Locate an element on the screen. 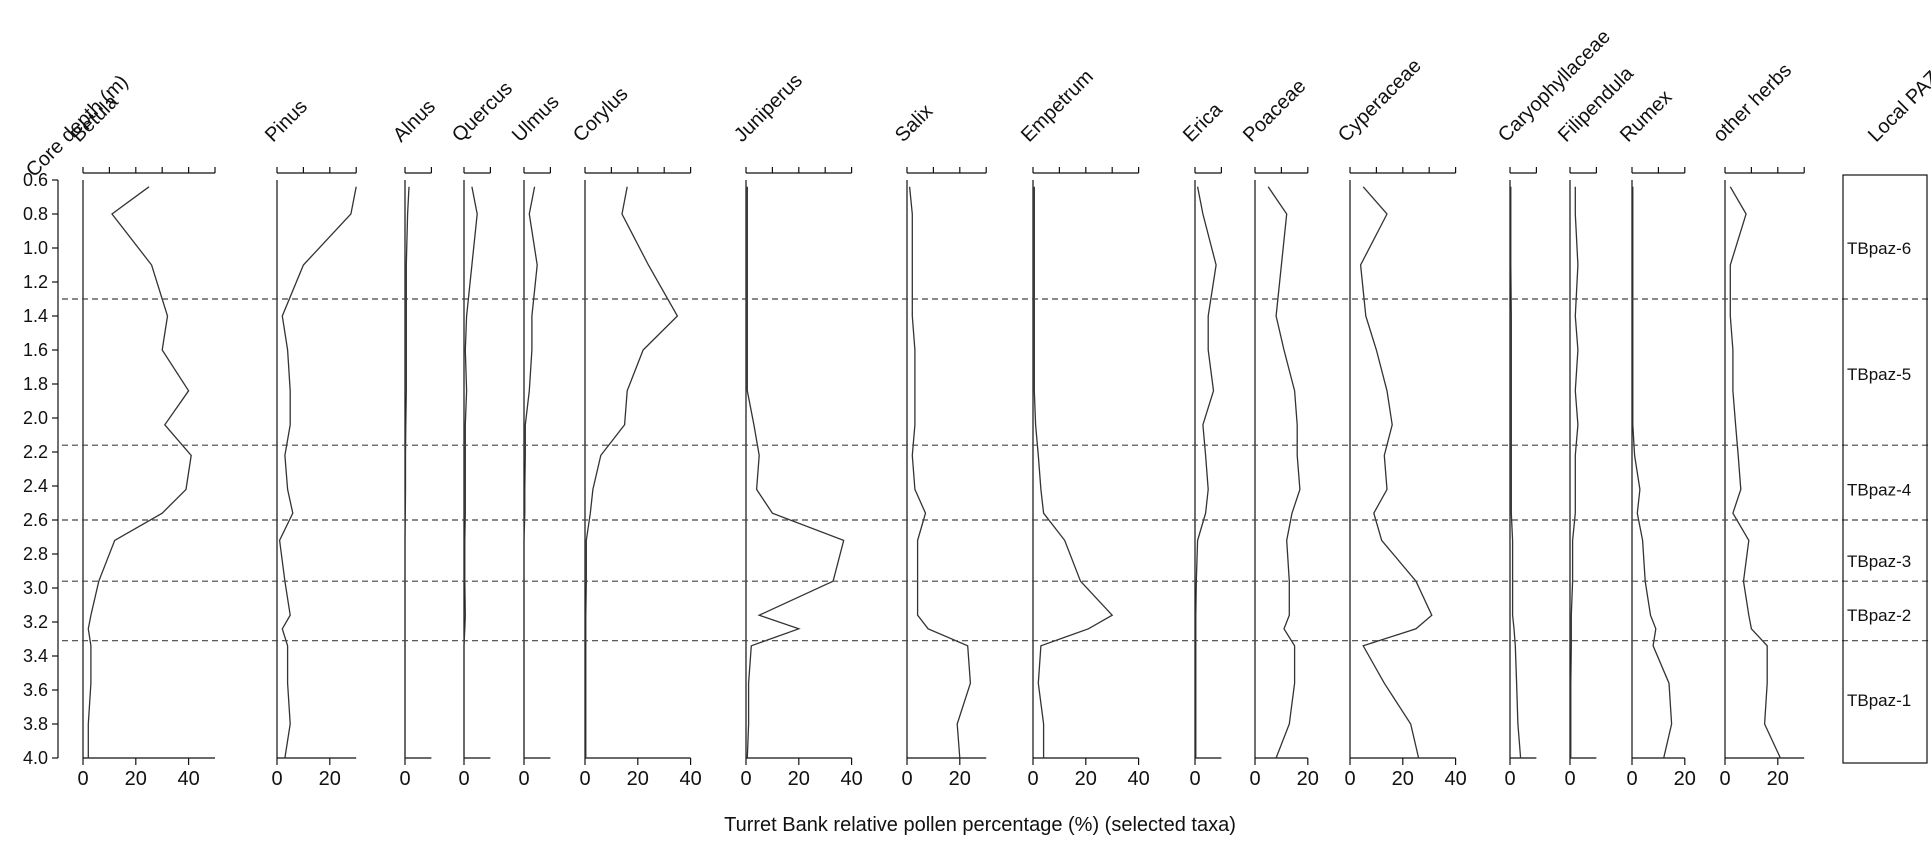 Image resolution: width=1931 pixels, height=843 pixels. panel-ulmus: 0 Ulmus is located at coordinates (536, 440).